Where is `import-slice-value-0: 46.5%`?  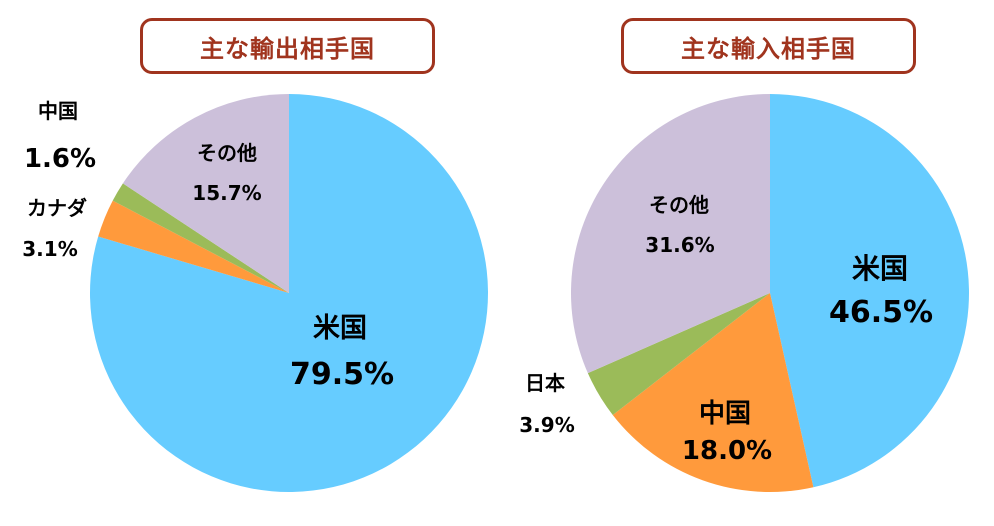
import-slice-value-0: 46.5% is located at coordinates (881, 312).